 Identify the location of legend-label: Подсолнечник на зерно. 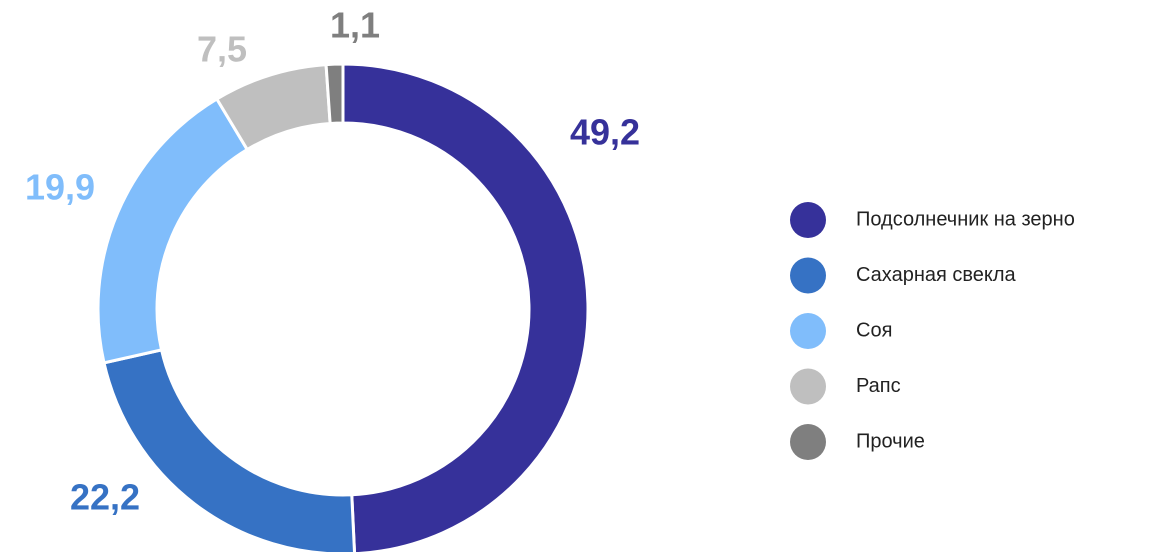
(965, 219).